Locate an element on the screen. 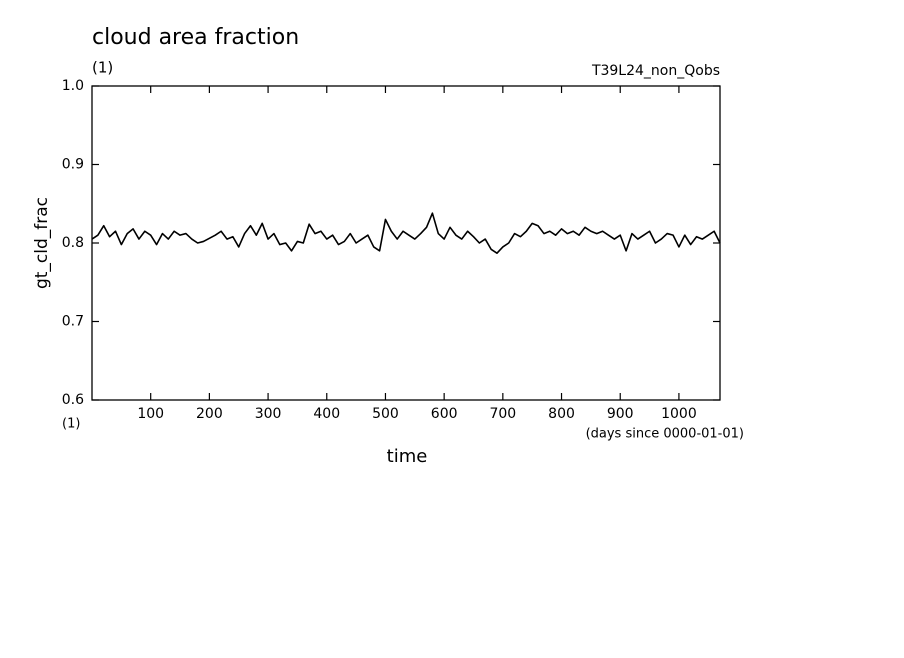 The height and width of the screenshot is (658, 904). x-axis-label: time is located at coordinates (407, 456).